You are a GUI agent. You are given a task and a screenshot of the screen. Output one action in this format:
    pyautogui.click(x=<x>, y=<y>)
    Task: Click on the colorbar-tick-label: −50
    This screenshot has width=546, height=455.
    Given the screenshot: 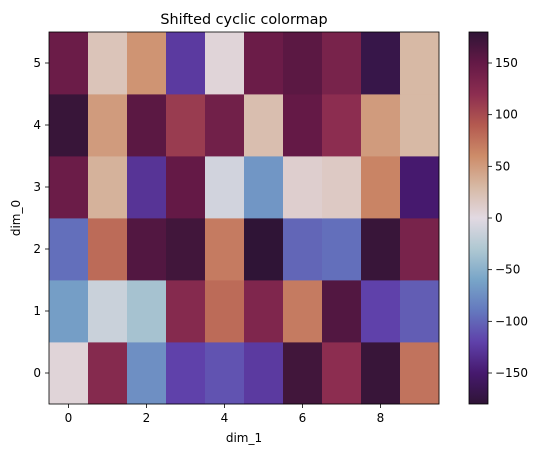 What is the action you would take?
    pyautogui.click(x=507, y=270)
    